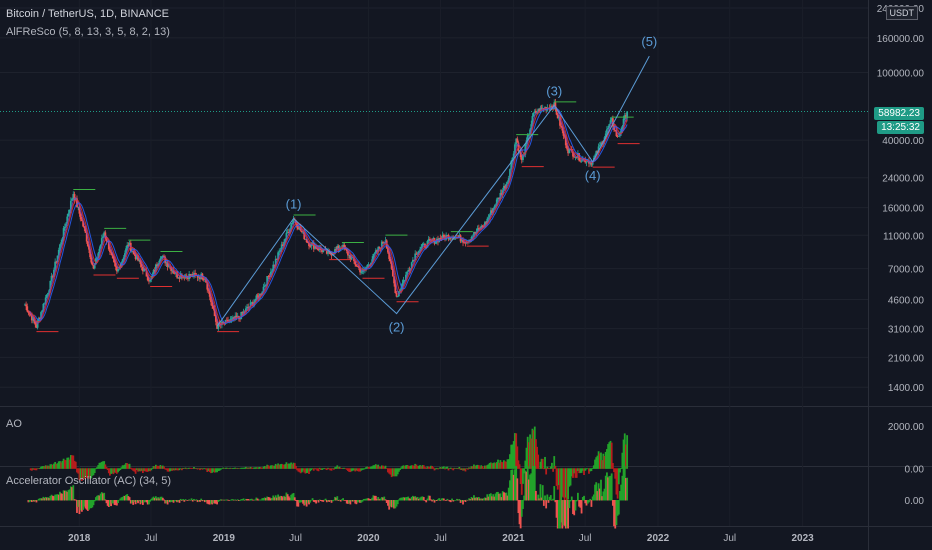 The image size is (932, 550). I want to click on time-tick-label: Jul, so click(440, 538).